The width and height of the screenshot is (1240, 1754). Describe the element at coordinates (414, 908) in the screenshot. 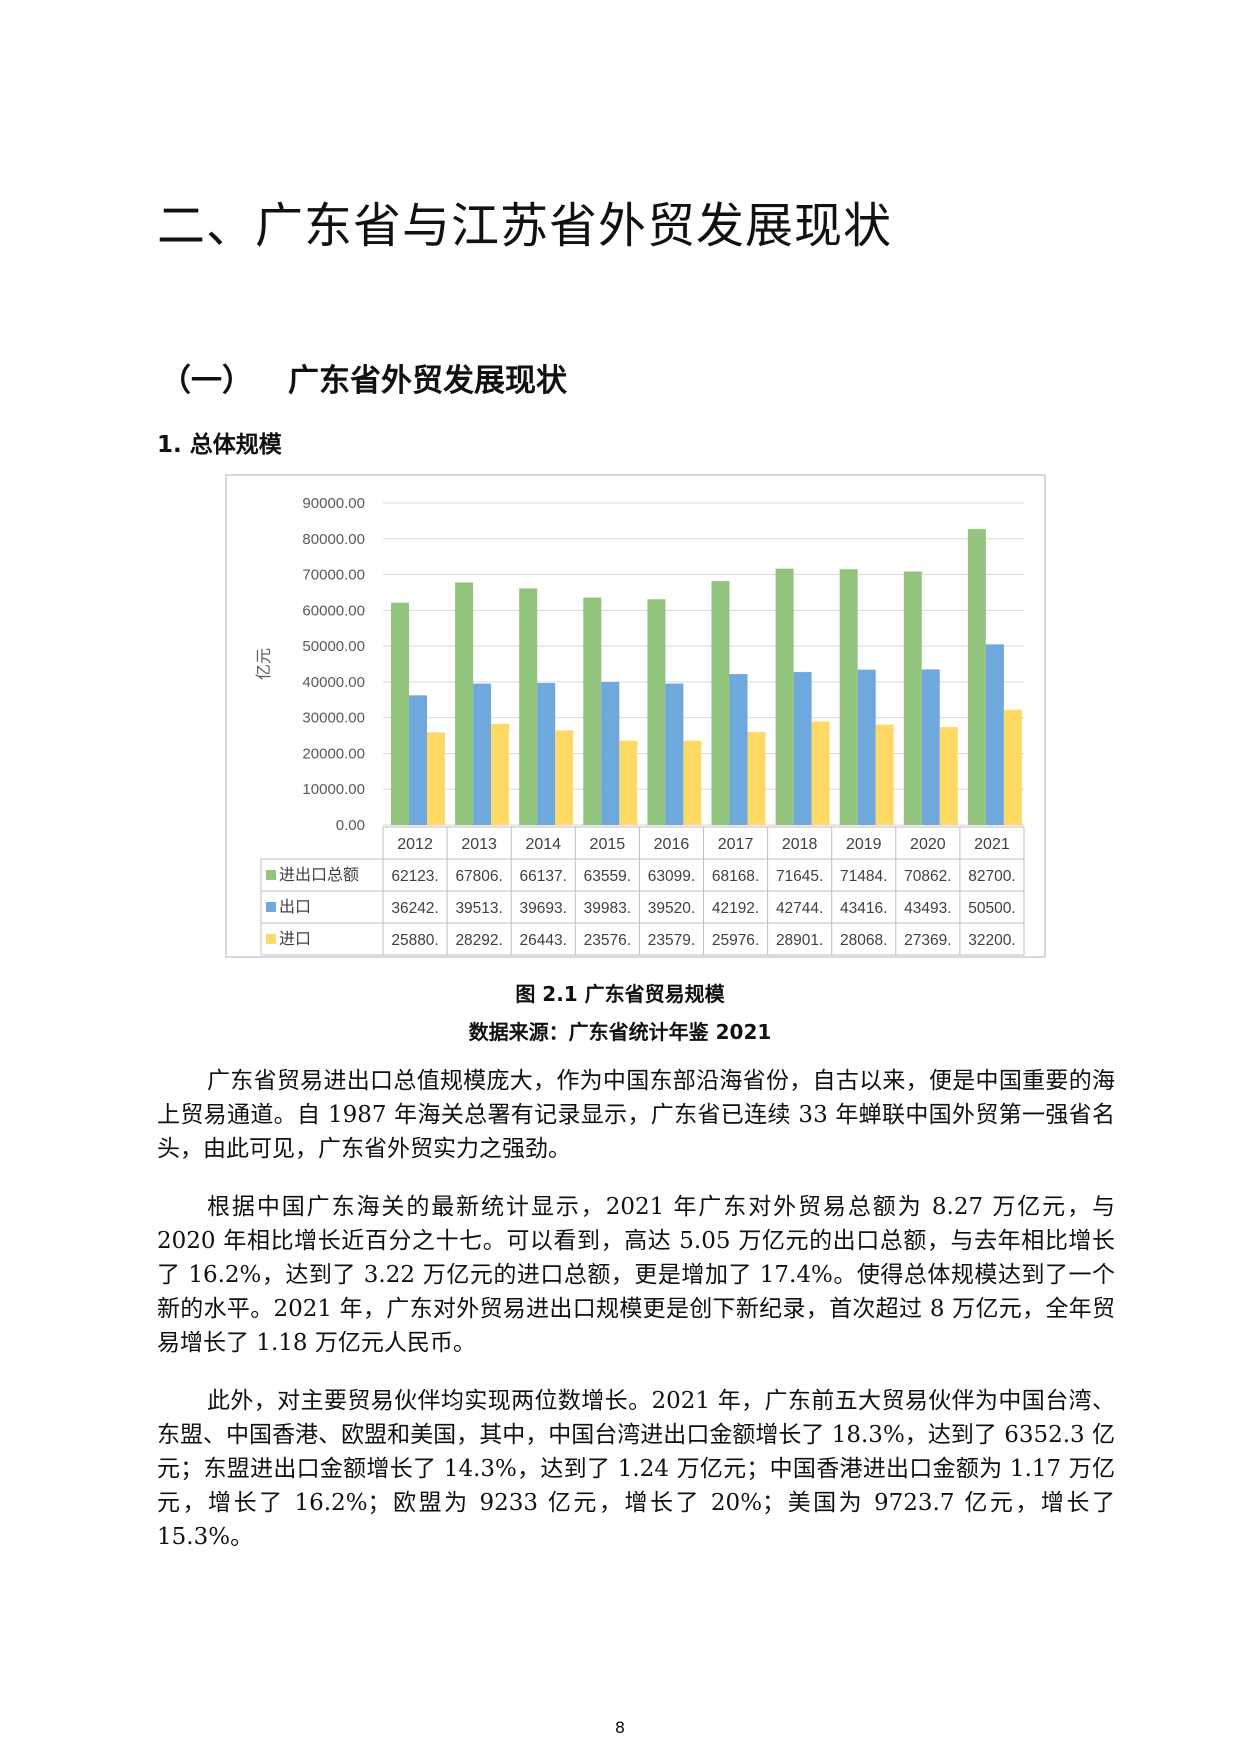

I see `table-cell-value: 36242.` at that location.